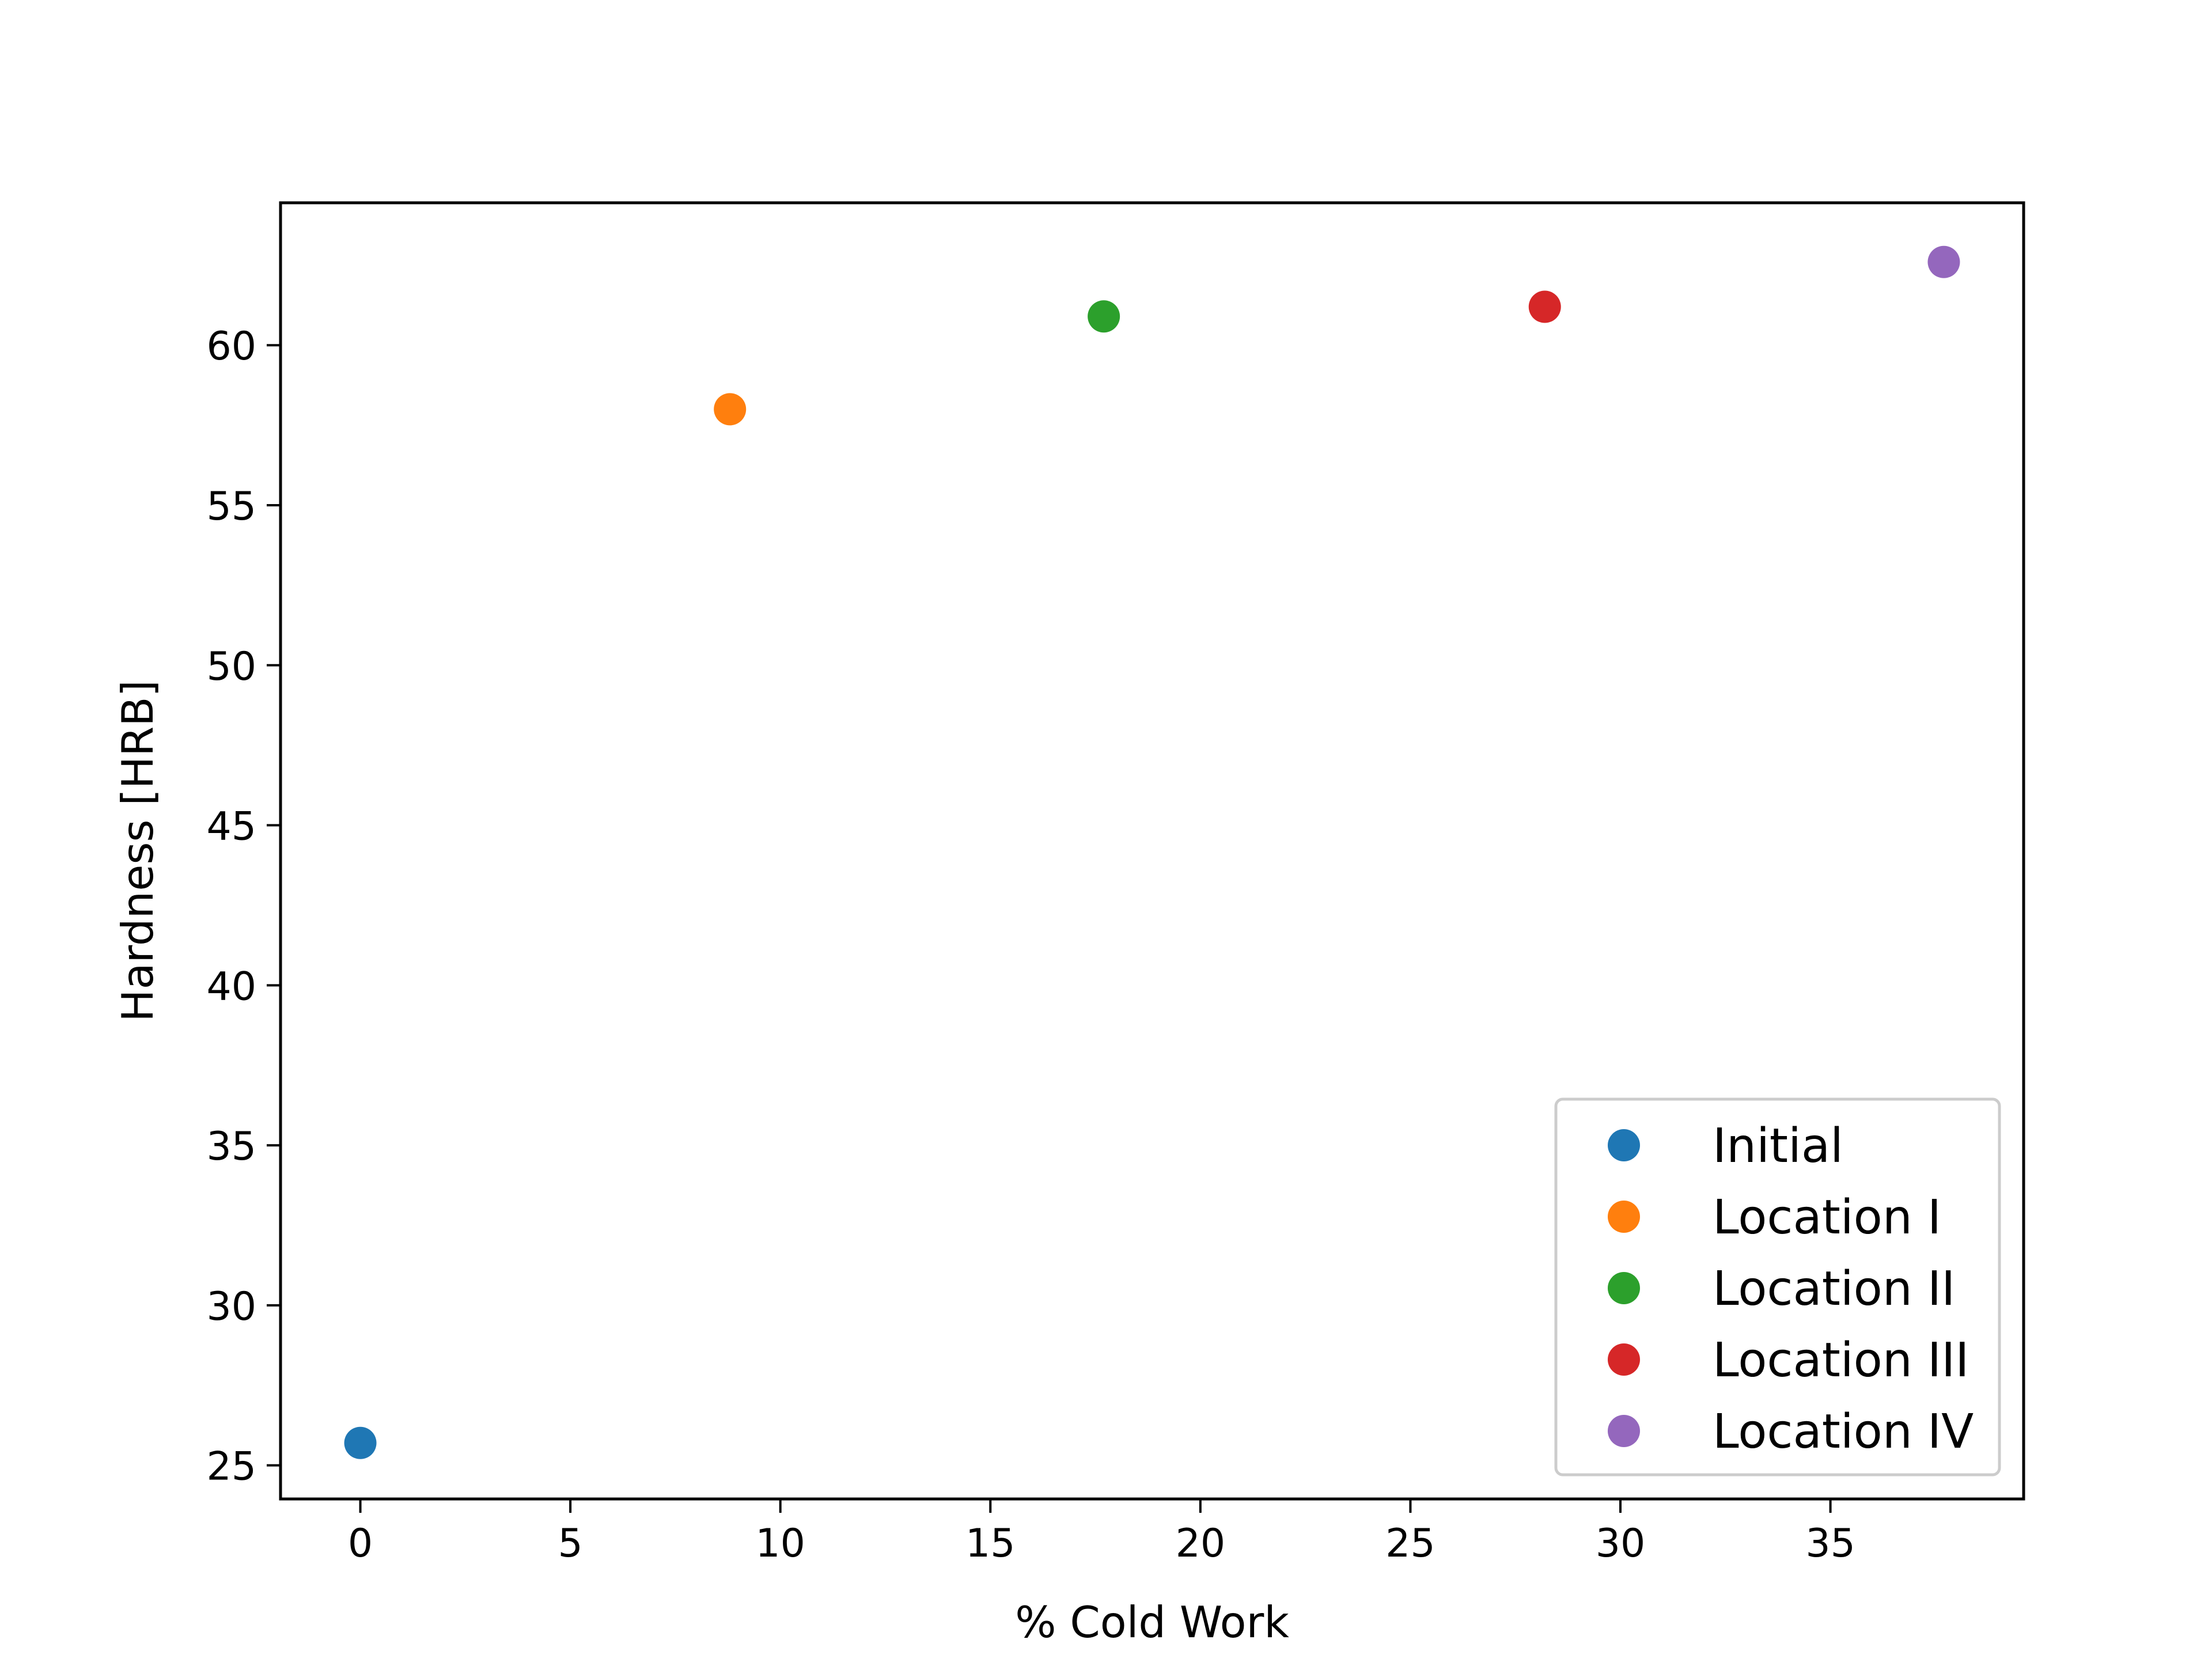 The height and width of the screenshot is (1662, 2212). What do you see at coordinates (1152, 1623) in the screenshot?
I see `x-axis-label: % Cold Work` at bounding box center [1152, 1623].